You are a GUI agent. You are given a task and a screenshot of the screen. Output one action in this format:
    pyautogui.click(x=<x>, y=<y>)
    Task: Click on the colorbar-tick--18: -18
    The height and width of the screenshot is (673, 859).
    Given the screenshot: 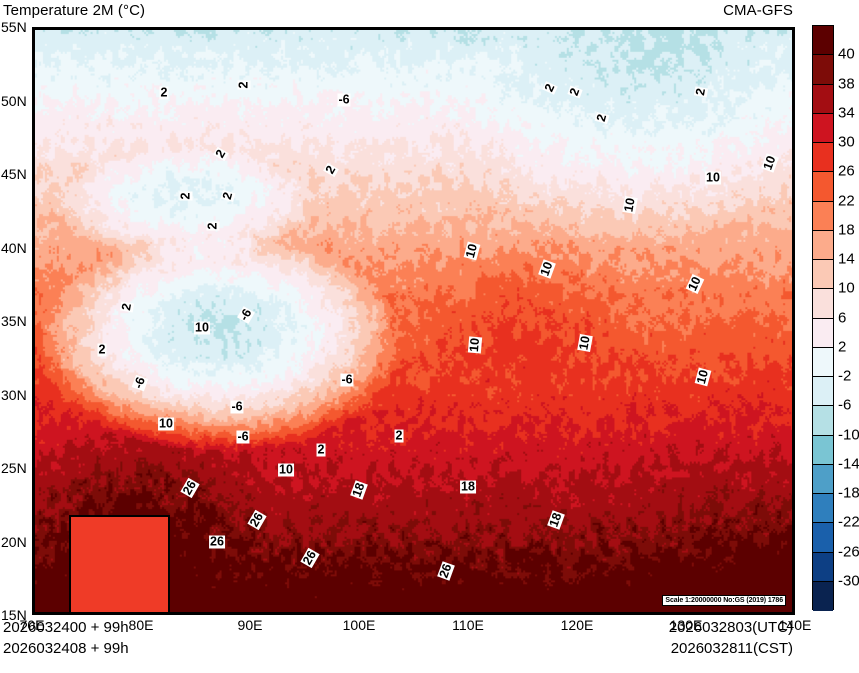 What is the action you would take?
    pyautogui.click(x=848, y=493)
    